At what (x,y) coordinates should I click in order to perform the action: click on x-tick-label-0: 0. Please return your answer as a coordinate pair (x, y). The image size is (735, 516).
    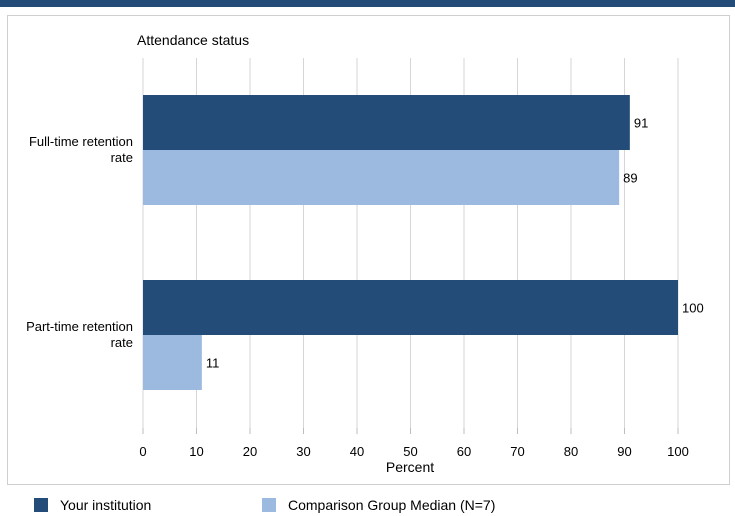
    Looking at the image, I should click on (142, 451).